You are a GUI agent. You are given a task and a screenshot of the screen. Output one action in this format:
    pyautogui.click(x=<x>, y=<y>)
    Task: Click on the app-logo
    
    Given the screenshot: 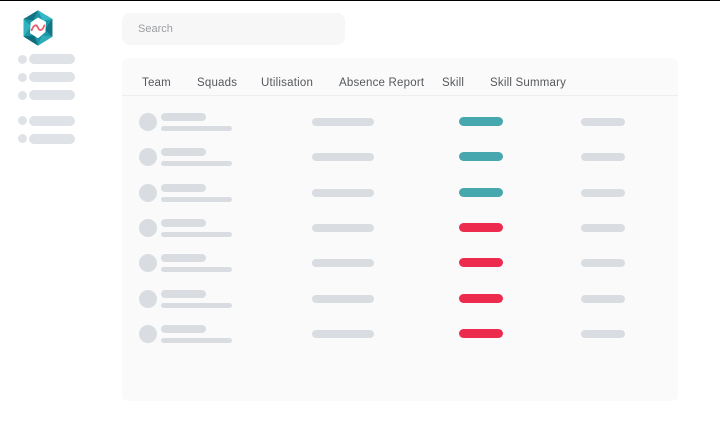 What is the action you would take?
    pyautogui.click(x=38, y=28)
    